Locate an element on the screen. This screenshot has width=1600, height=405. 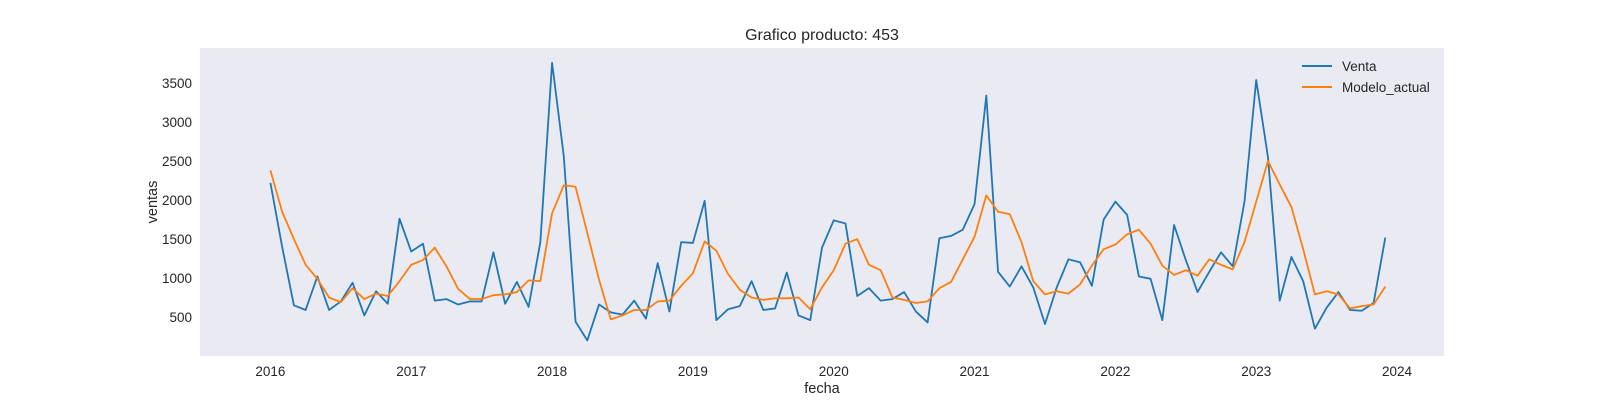
legend-label: Venta is located at coordinates (1359, 66).